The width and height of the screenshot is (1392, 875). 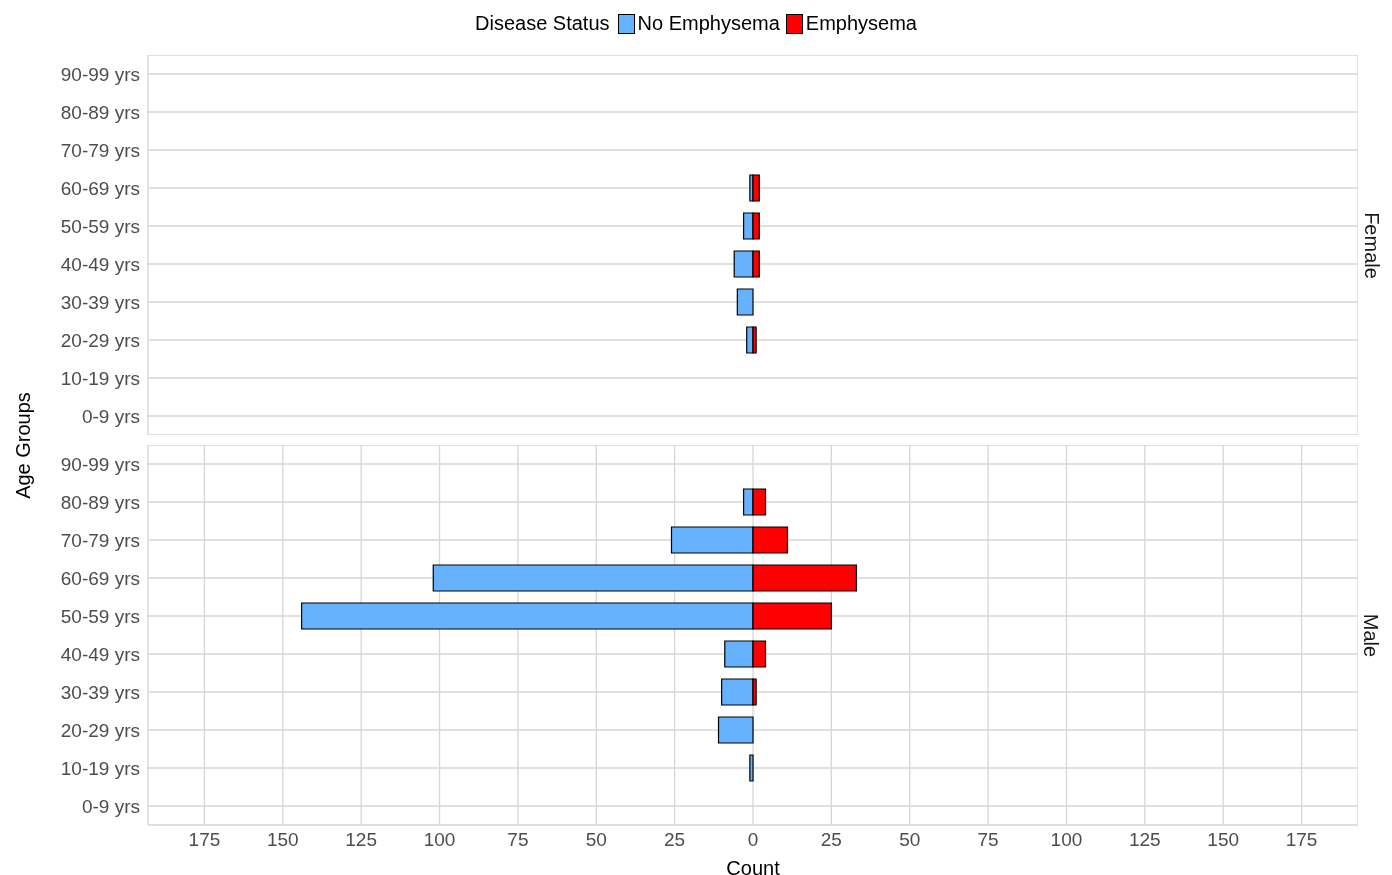 What do you see at coordinates (708, 23) in the screenshot?
I see `legend-label: No Emphysema` at bounding box center [708, 23].